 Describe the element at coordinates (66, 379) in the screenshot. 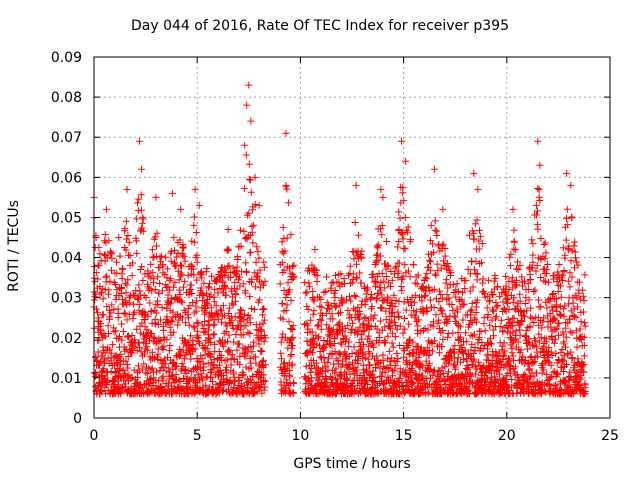

I see `y-tick-label: 0.01` at that location.